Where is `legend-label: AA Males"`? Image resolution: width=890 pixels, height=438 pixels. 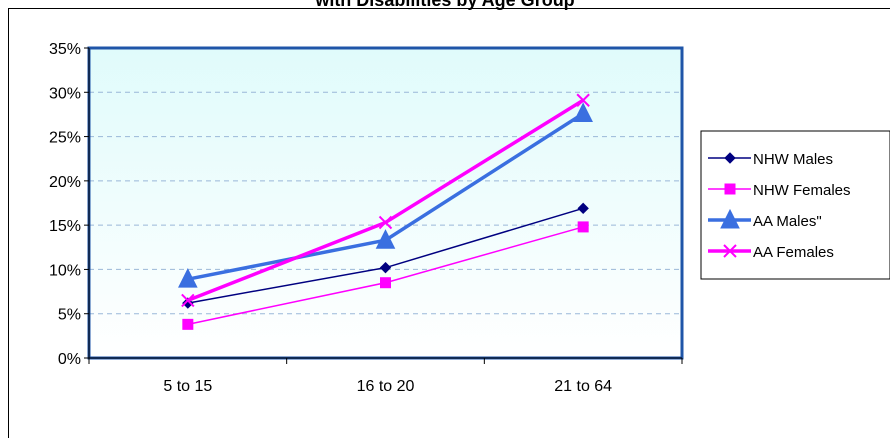
legend-label: AA Males" is located at coordinates (787, 221).